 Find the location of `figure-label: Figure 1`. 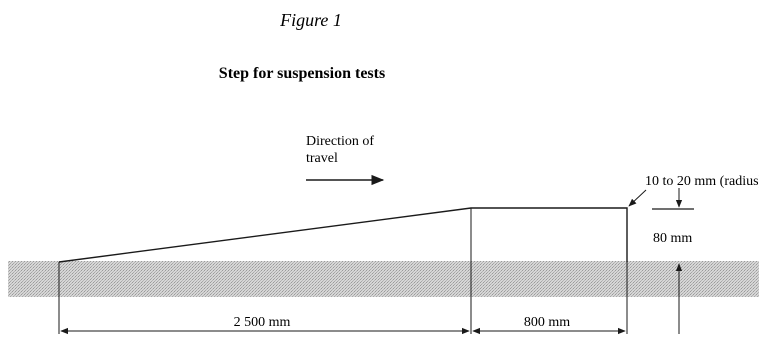

figure-label: Figure 1 is located at coordinates (310, 20).